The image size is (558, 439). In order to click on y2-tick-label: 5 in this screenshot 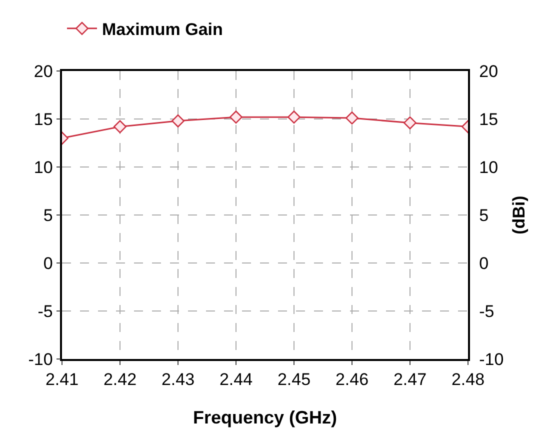, I will do `click(484, 215)`.